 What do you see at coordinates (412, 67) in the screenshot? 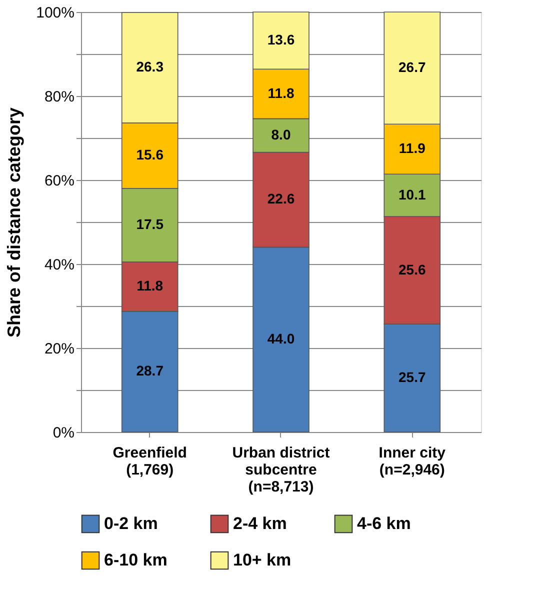
I see `data-label: 26.7` at bounding box center [412, 67].